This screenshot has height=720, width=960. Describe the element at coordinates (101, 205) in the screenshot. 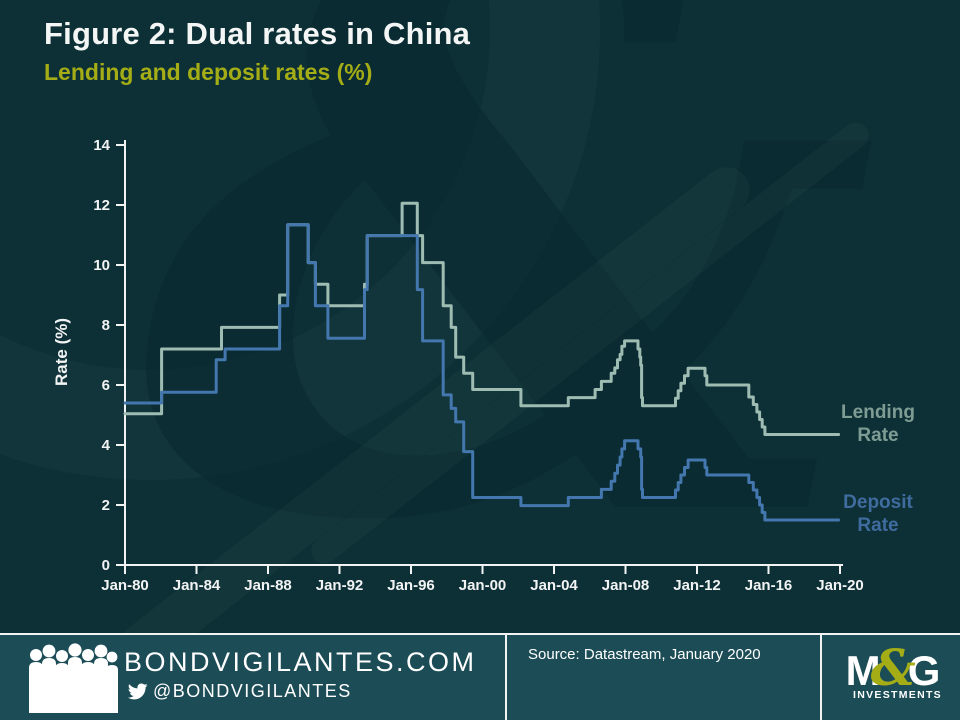

I see `y-tick-label: 12` at that location.